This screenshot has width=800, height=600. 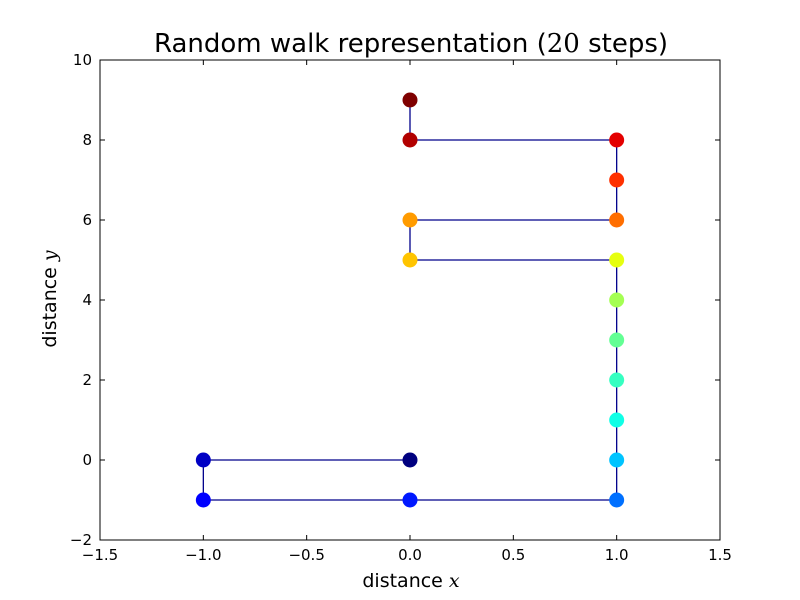 What do you see at coordinates (81, 540) in the screenshot?
I see `y-tick-label: −2` at bounding box center [81, 540].